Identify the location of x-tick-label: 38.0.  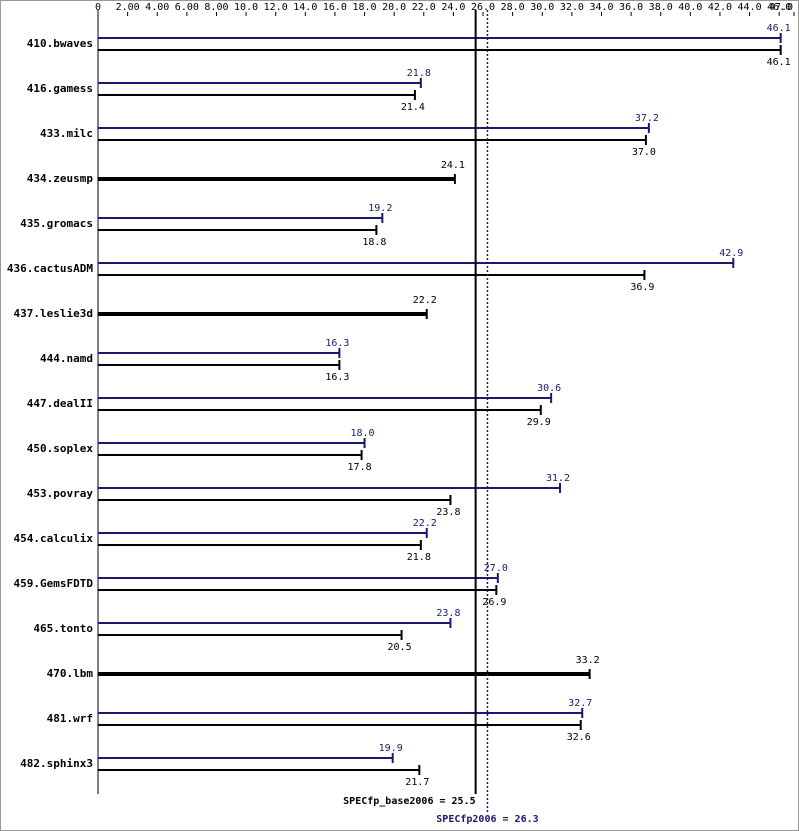
(661, 7).